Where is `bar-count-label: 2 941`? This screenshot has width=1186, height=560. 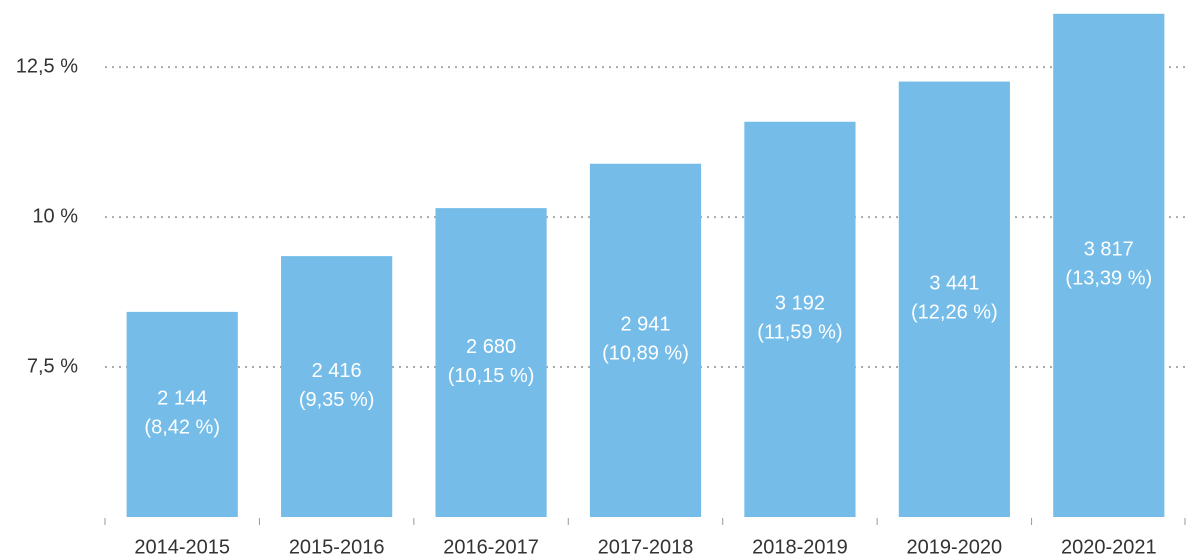
bar-count-label: 2 941 is located at coordinates (645, 325).